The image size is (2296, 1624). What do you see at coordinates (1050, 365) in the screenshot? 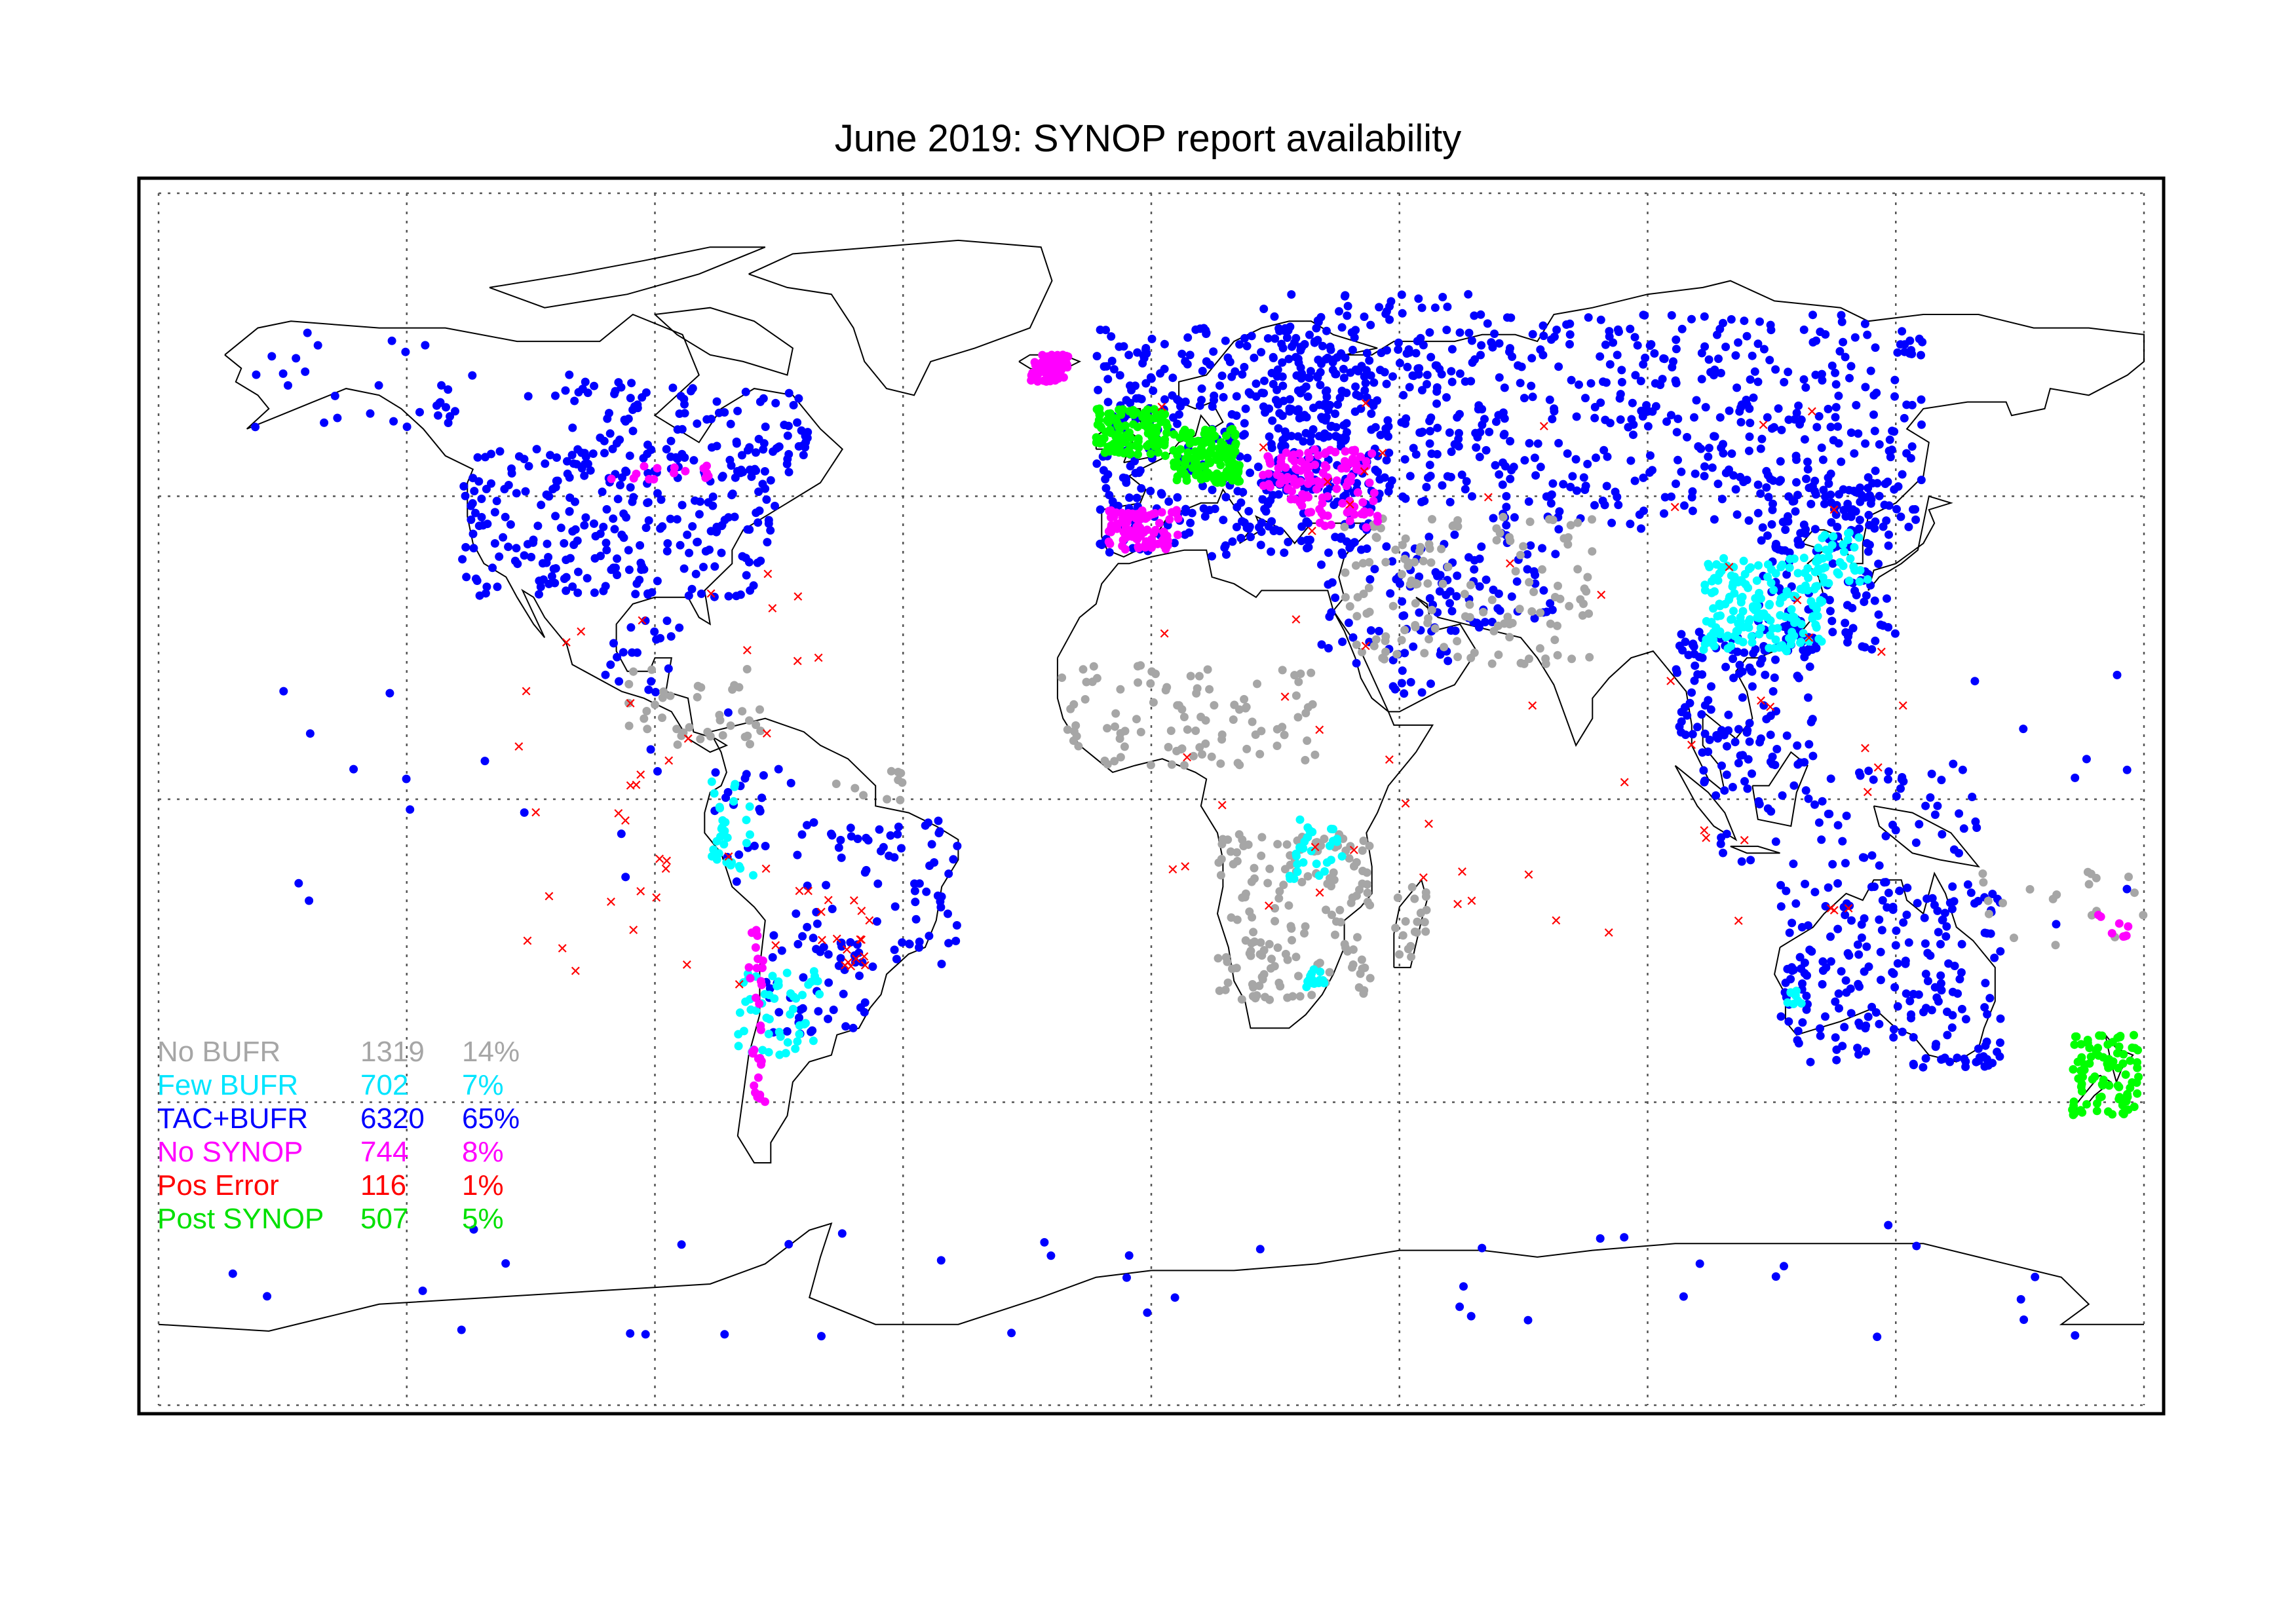
I see `coastline-iceland` at bounding box center [1050, 365].